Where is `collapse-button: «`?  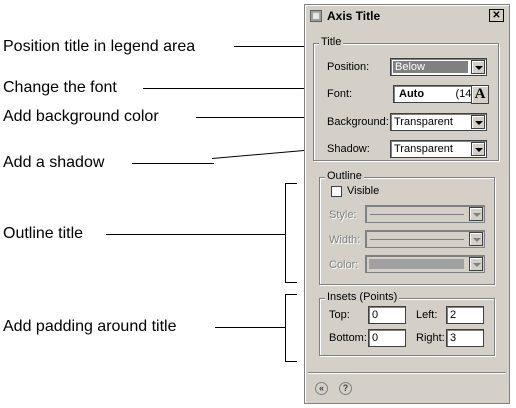 collapse-button: « is located at coordinates (321, 388).